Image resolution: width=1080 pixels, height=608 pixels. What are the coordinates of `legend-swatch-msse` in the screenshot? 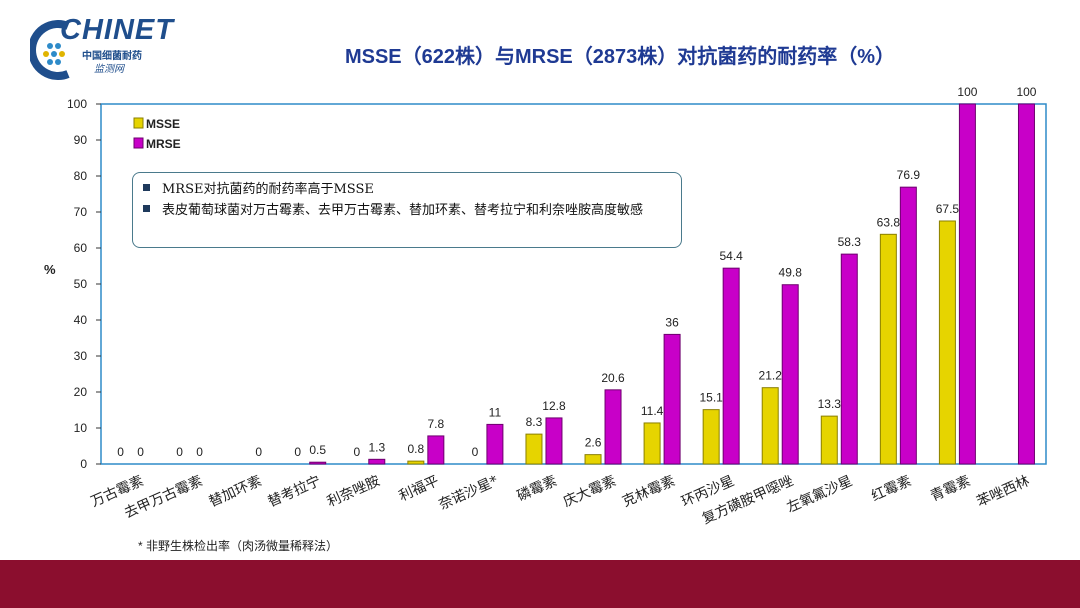 It's located at (138, 123).